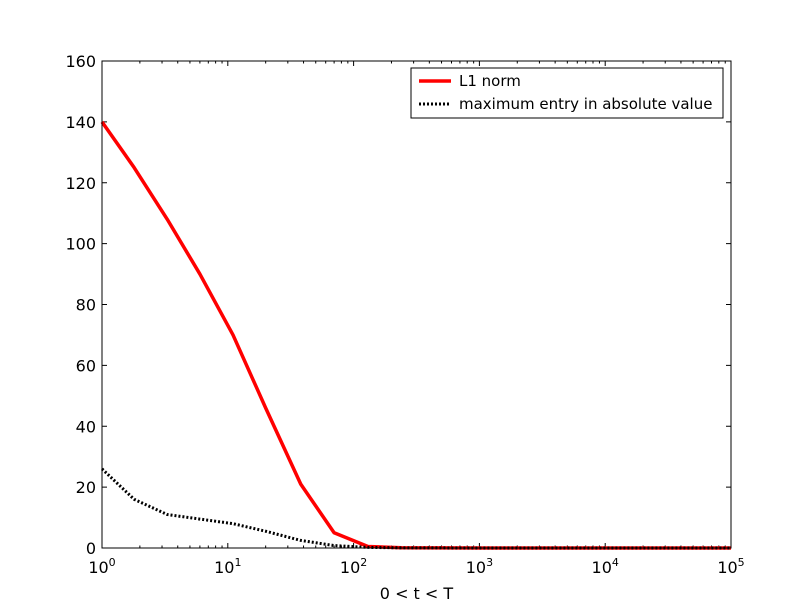 The width and height of the screenshot is (812, 612). What do you see at coordinates (615, 562) in the screenshot?
I see `x-tick-label-exponent: 4` at bounding box center [615, 562].